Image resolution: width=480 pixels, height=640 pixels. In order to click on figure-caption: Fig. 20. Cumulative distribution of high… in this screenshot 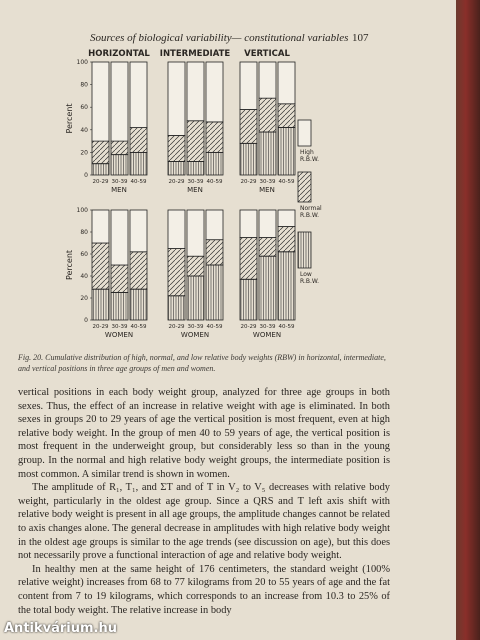, I will do `click(202, 363)`.